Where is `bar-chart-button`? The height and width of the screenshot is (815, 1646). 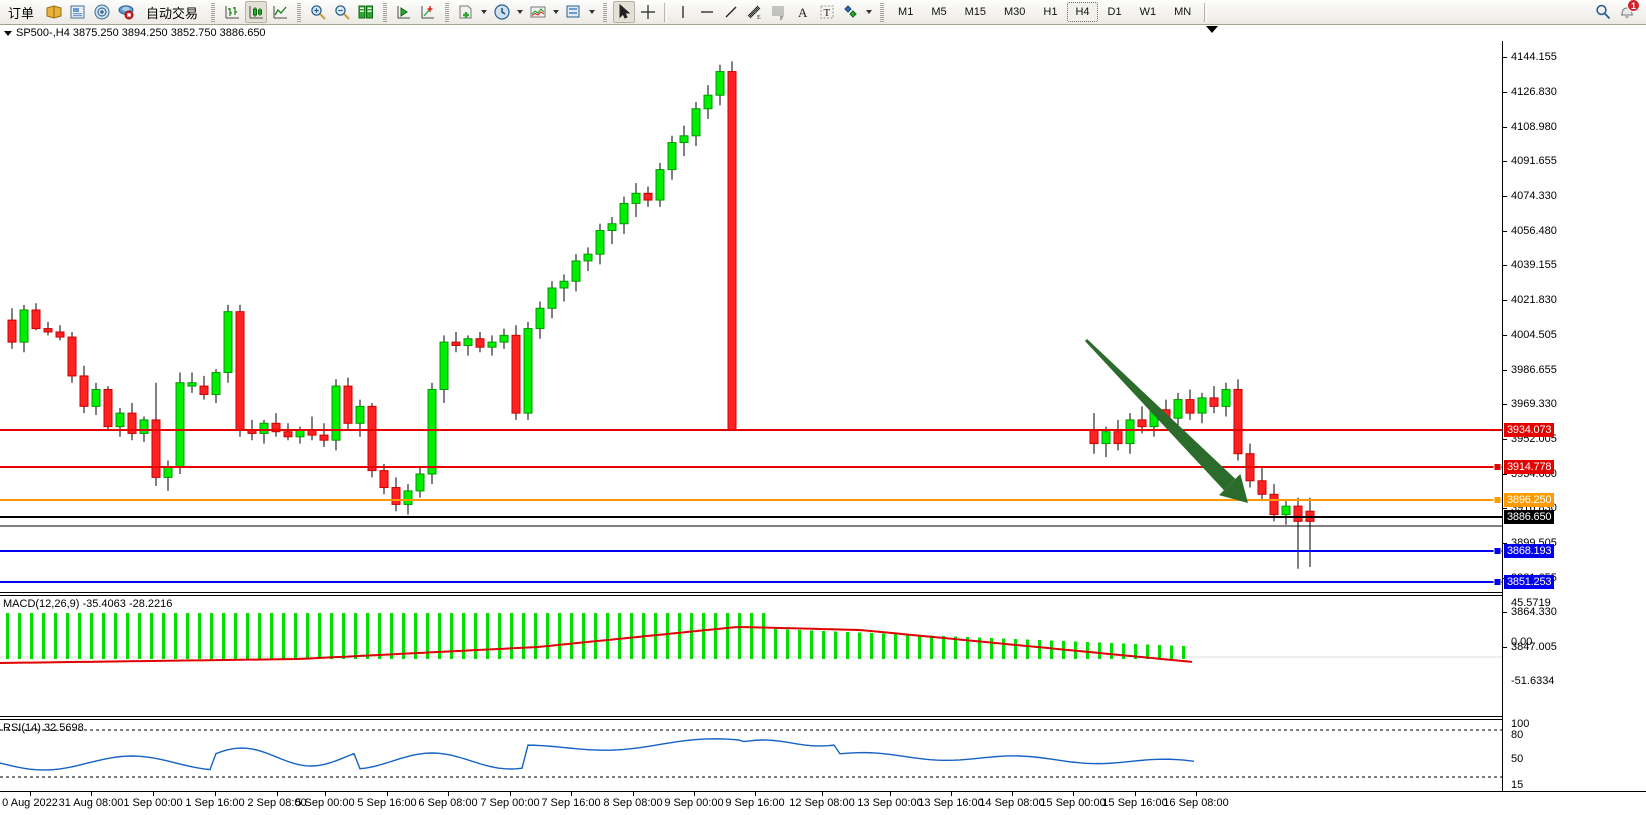
bar-chart-button is located at coordinates (232, 12).